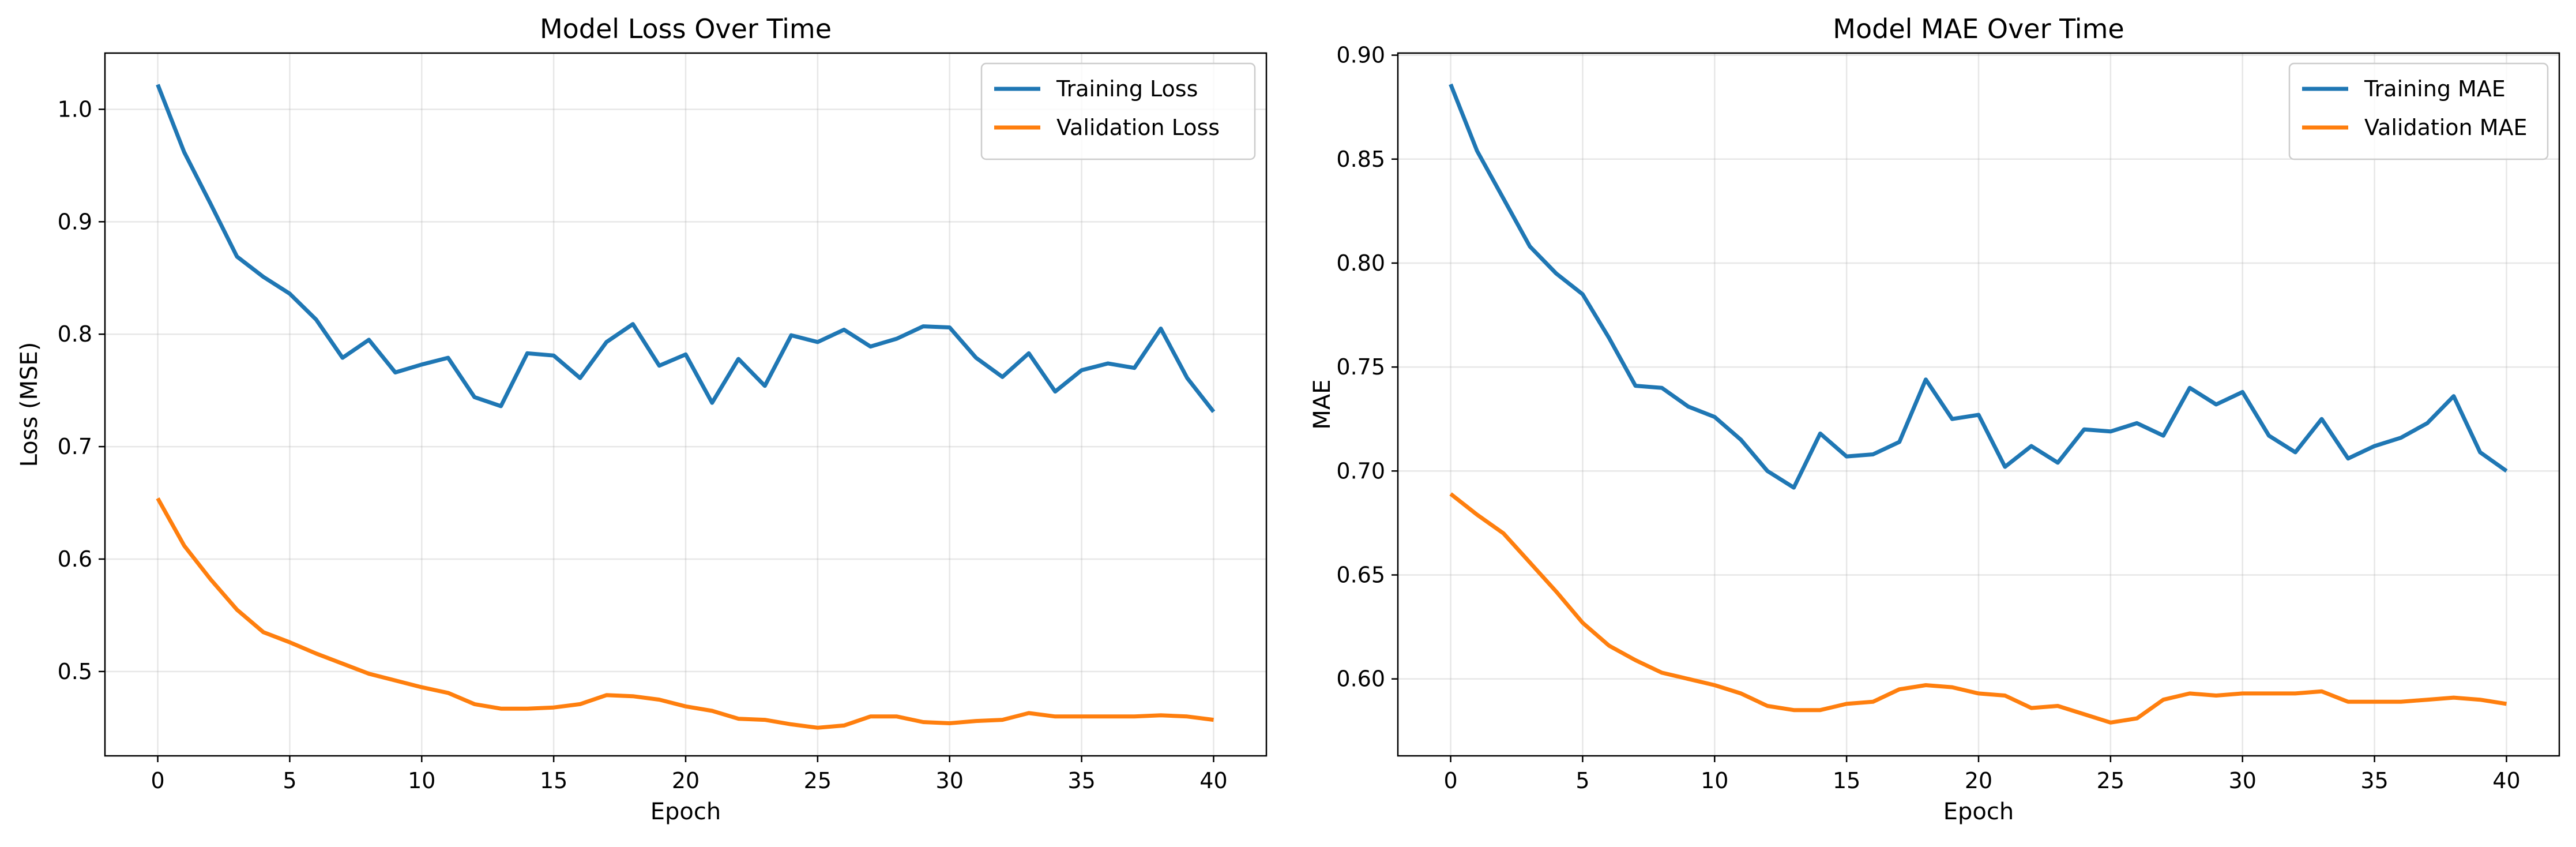  Describe the element at coordinates (1360, 575) in the screenshot. I see `y-tick-label: 0.65` at that location.